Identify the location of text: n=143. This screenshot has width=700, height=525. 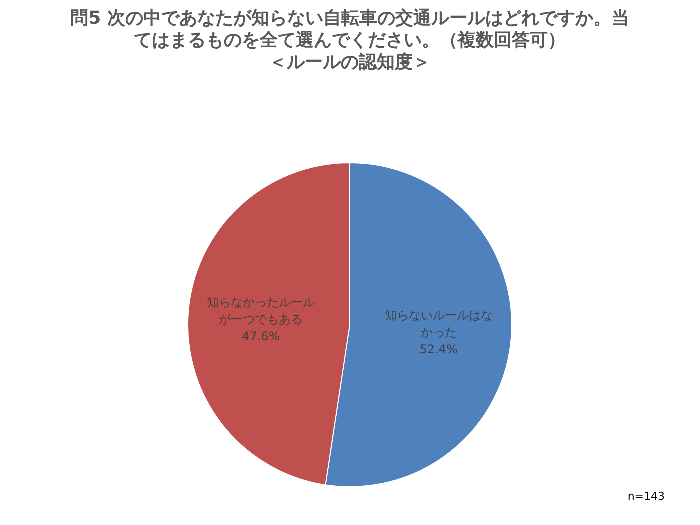
(646, 496).